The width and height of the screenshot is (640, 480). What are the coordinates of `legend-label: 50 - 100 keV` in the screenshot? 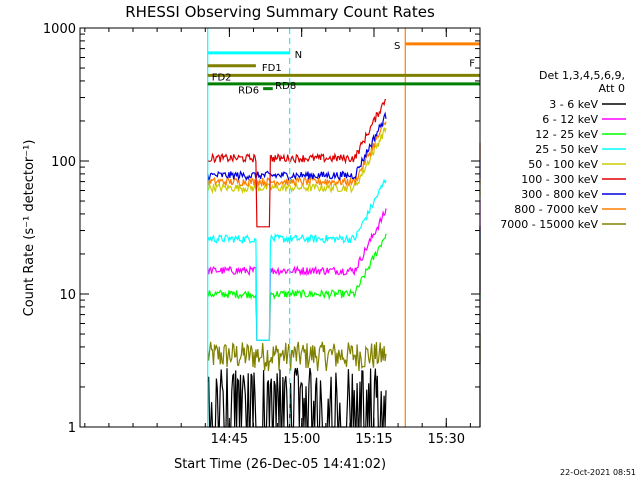 It's located at (563, 164).